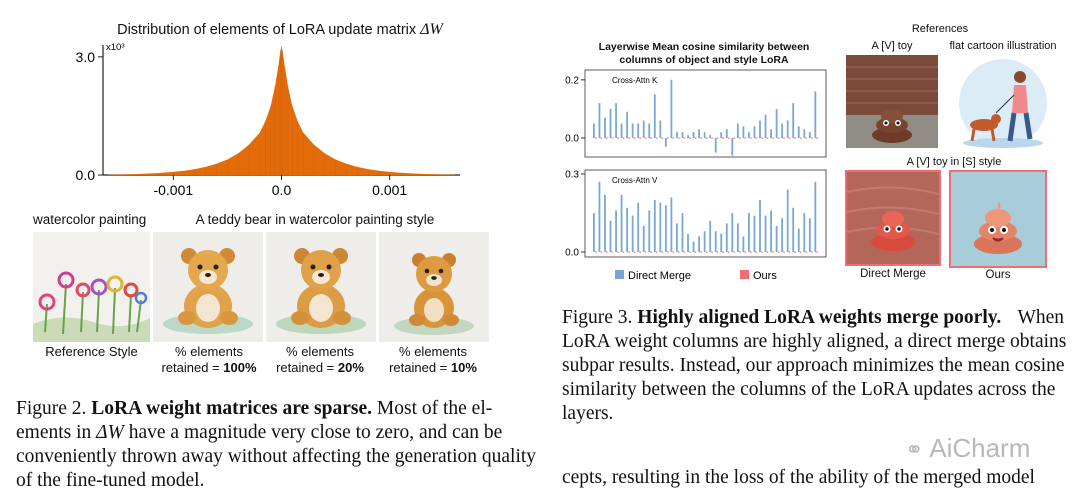  Describe the element at coordinates (619, 274) in the screenshot. I see `legend-direct-swatch` at that location.